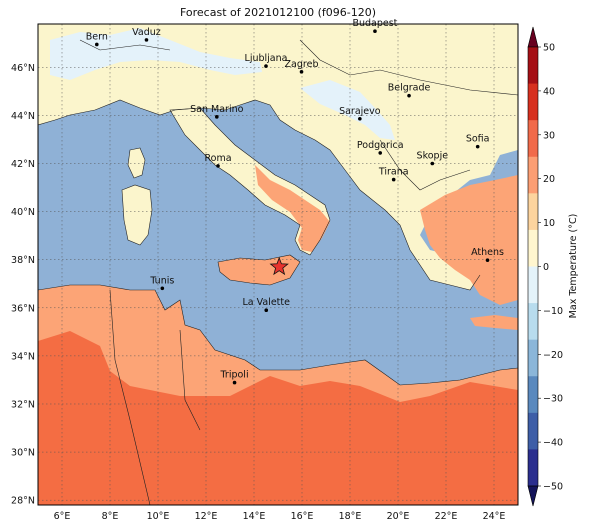 This screenshot has width=592, height=529. What do you see at coordinates (23, 68) in the screenshot?
I see `latitude-tick-label: 46°N` at bounding box center [23, 68].